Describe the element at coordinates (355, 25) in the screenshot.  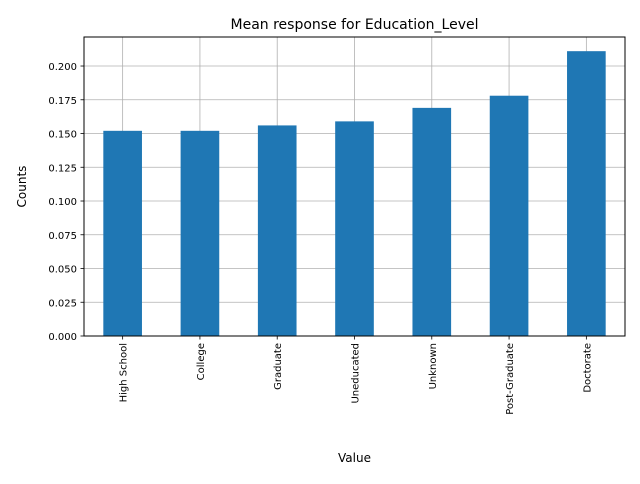
I see `chart-title: Mean response for Education_Level` at that location.